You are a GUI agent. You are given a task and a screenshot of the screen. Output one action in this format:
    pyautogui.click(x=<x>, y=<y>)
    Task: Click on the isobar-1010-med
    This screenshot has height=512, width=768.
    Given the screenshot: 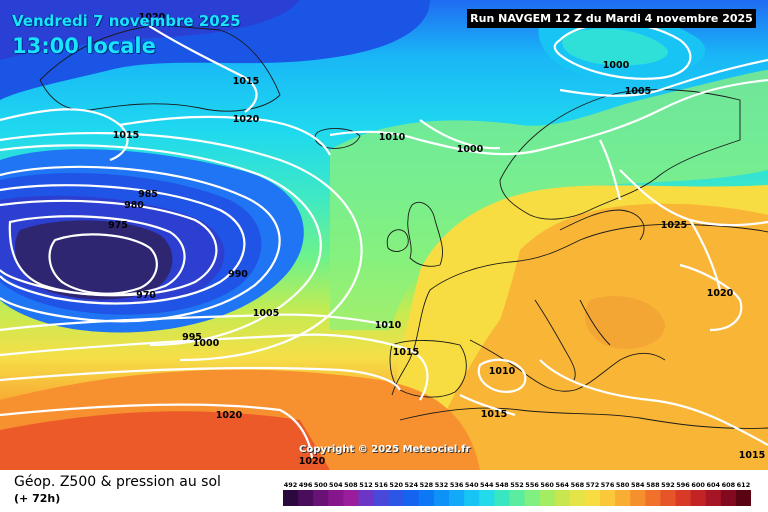 What is the action you would take?
    pyautogui.click(x=502, y=375)
    